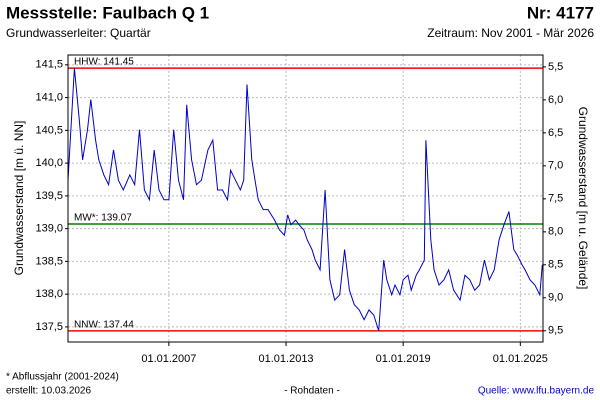 The image size is (600, 400). Describe the element at coordinates (19, 198) in the screenshot. I see `y-axis-label: Grundwasserstand [m ü. NN]` at that location.